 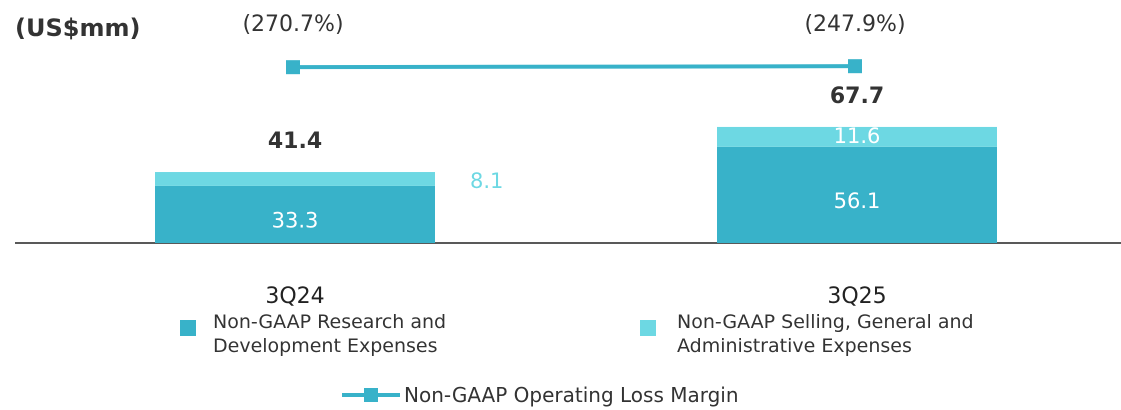 I want to click on legend-marker, so click(x=371, y=395).